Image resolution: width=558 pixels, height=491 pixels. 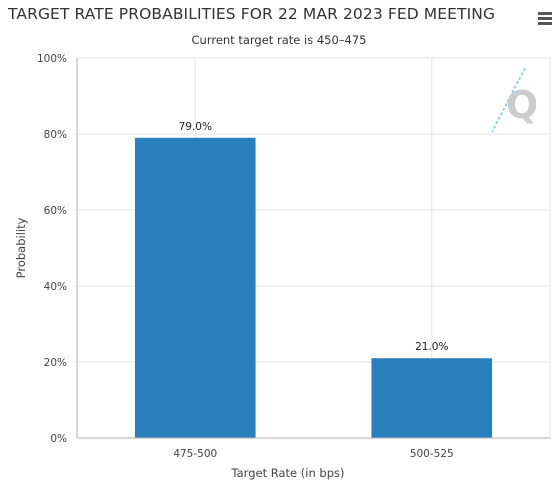 What do you see at coordinates (21, 247) in the screenshot?
I see `y-axis-title: Probability` at bounding box center [21, 247].